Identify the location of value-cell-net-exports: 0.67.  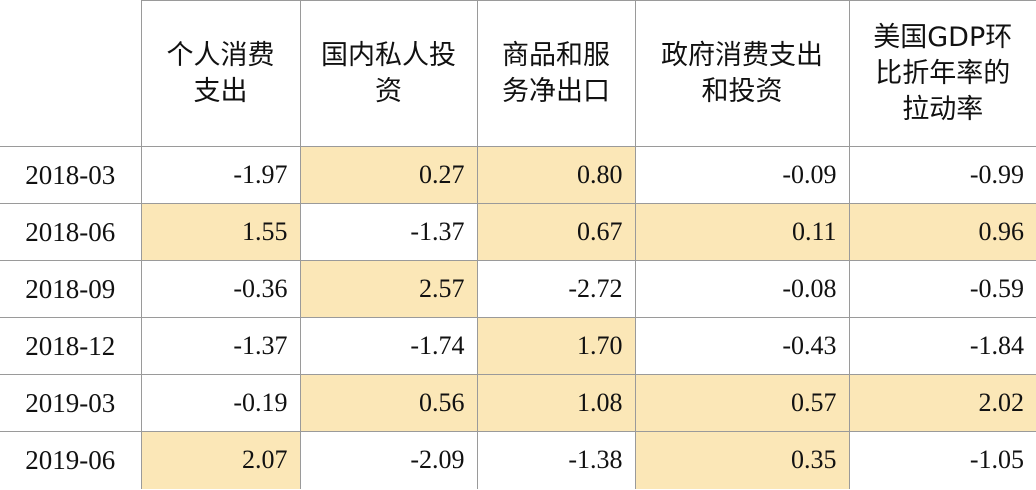
(556, 232).